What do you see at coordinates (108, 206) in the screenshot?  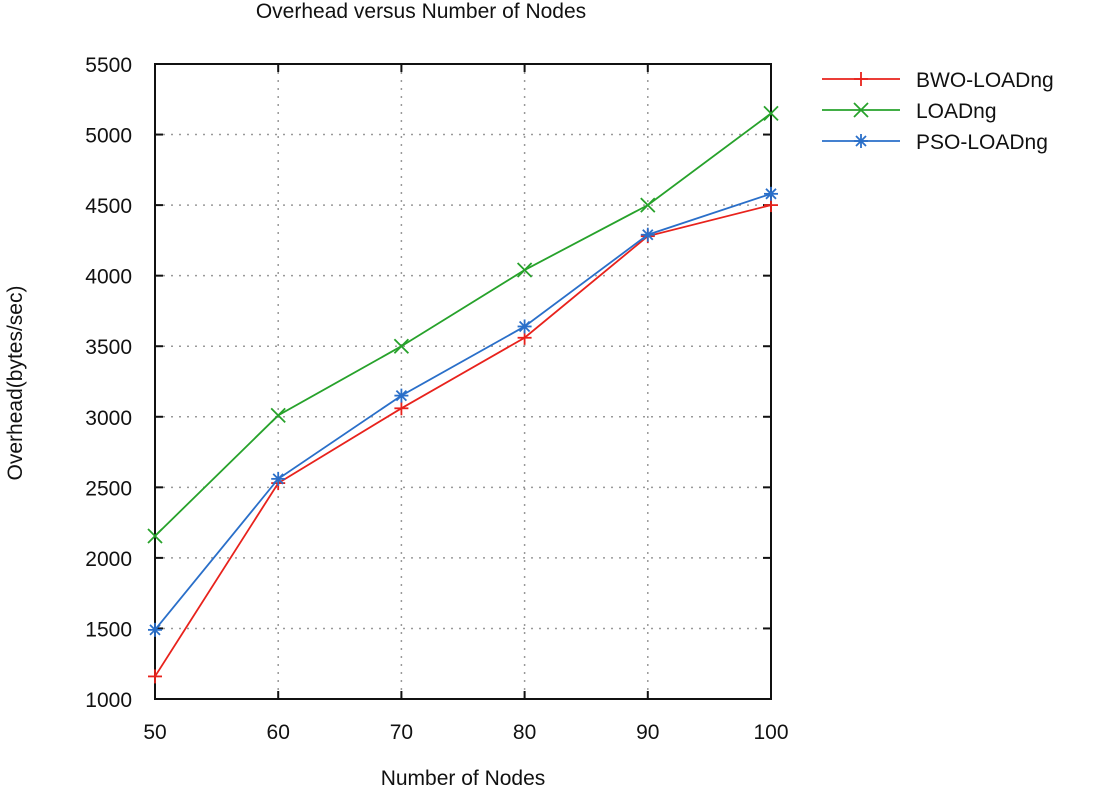 I see `y-tick-label: 4500` at bounding box center [108, 206].